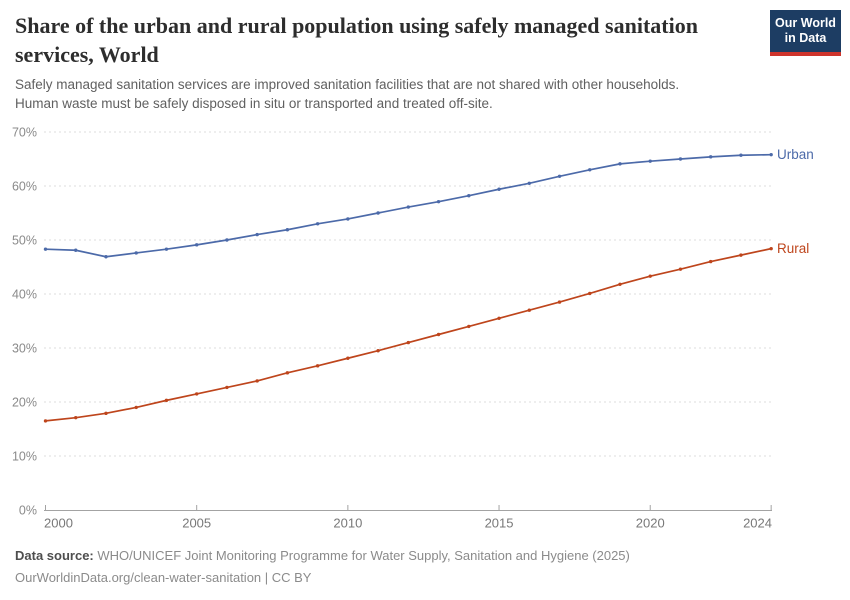 Image resolution: width=850 pixels, height=600 pixels. I want to click on owid-logo: Our World in Data, so click(805, 33).